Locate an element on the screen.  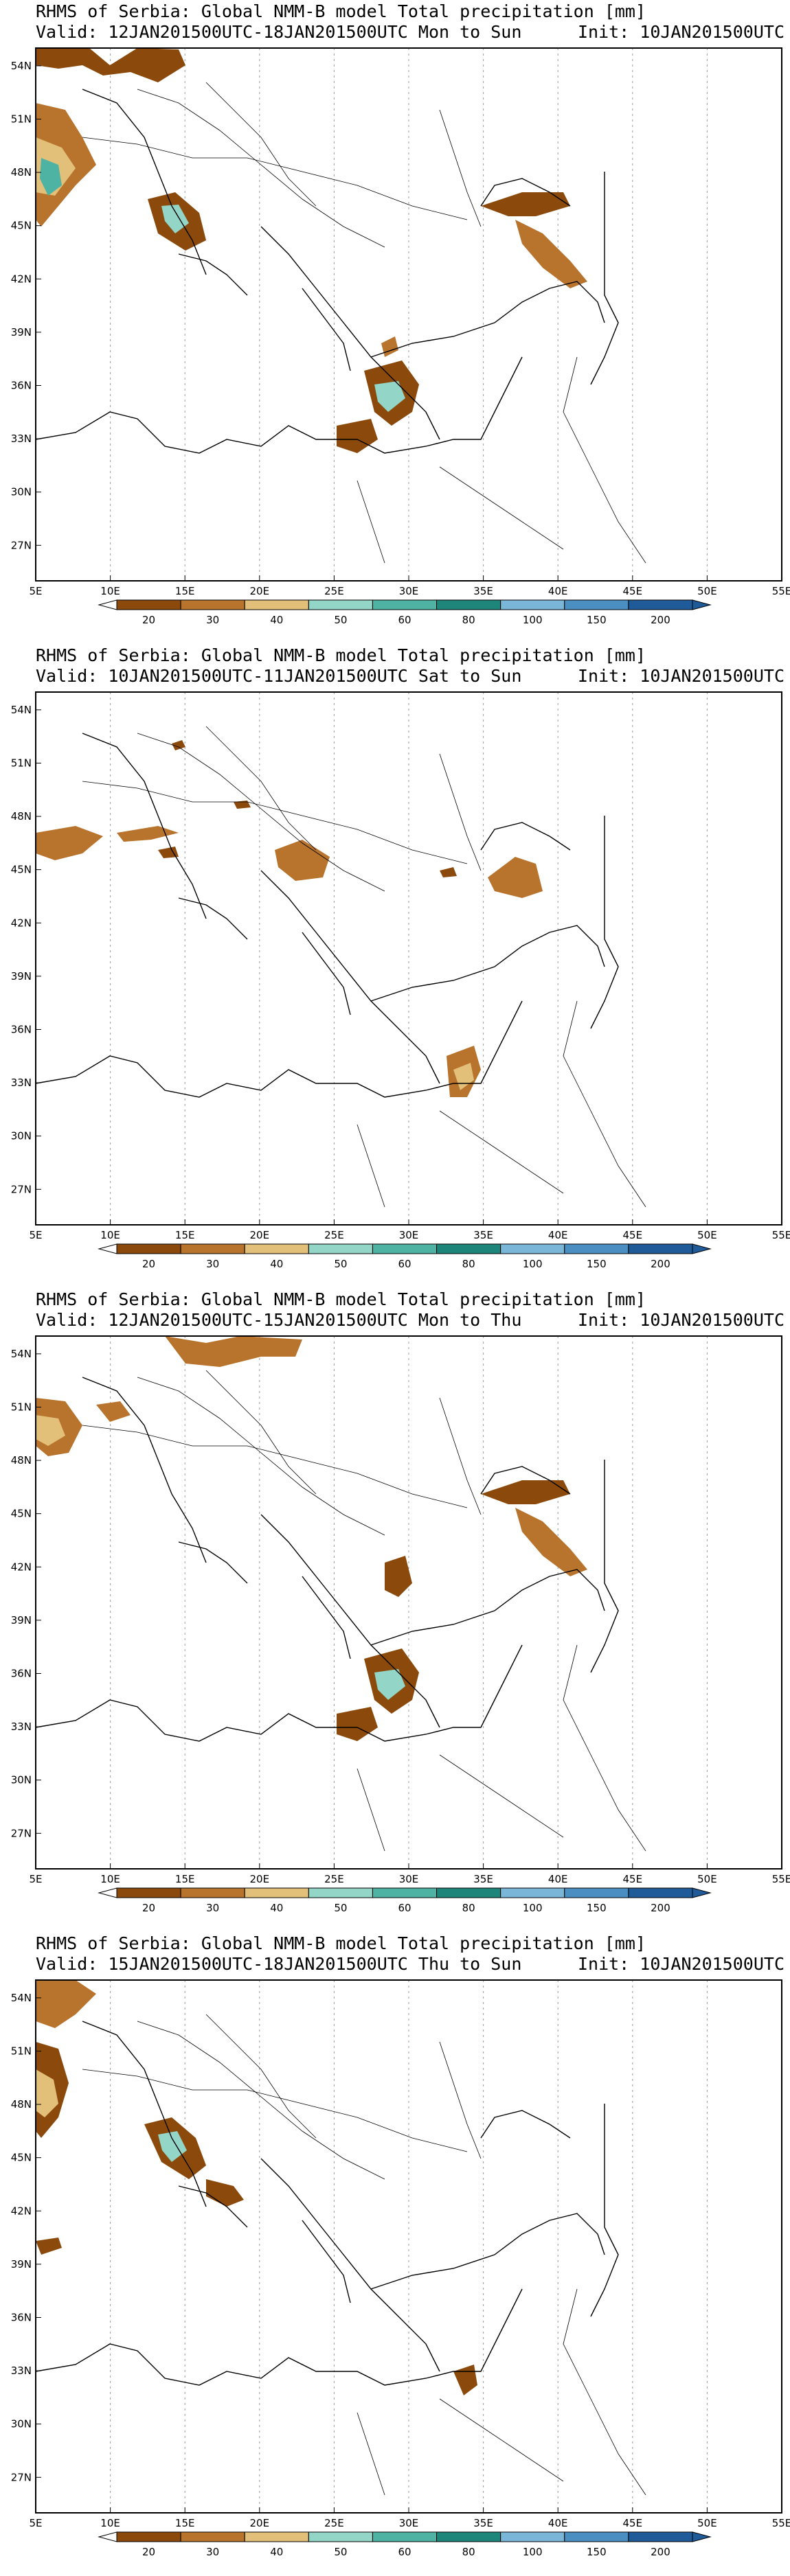
latitude-tick-label: 54N is located at coordinates (21, 710).